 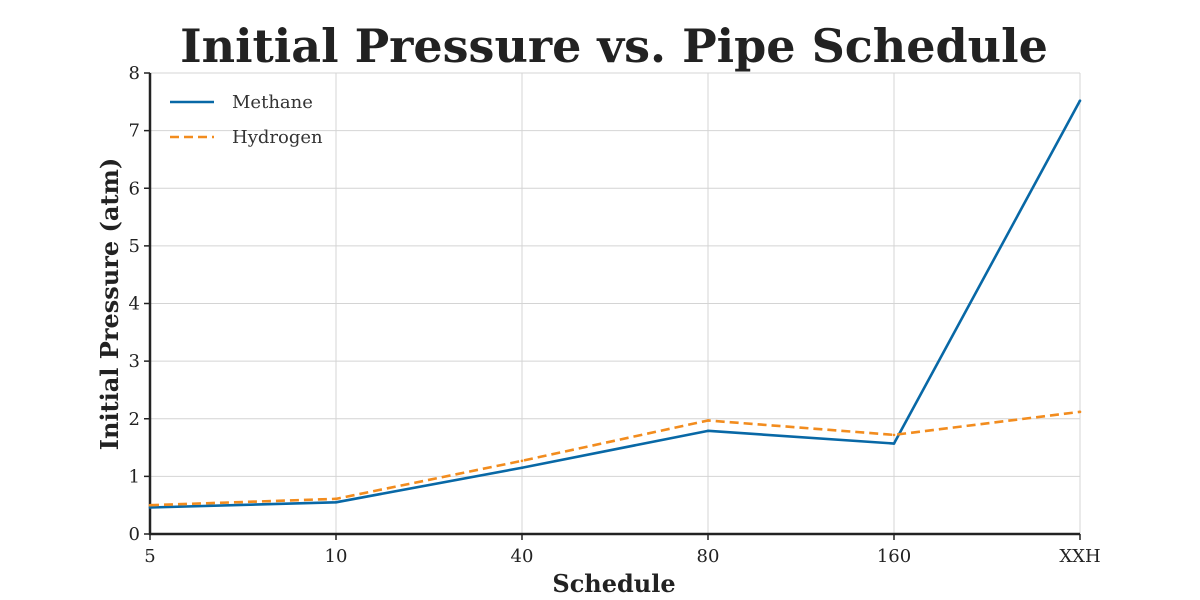 What do you see at coordinates (336, 556) in the screenshot?
I see `x-tick-label: 10` at bounding box center [336, 556].